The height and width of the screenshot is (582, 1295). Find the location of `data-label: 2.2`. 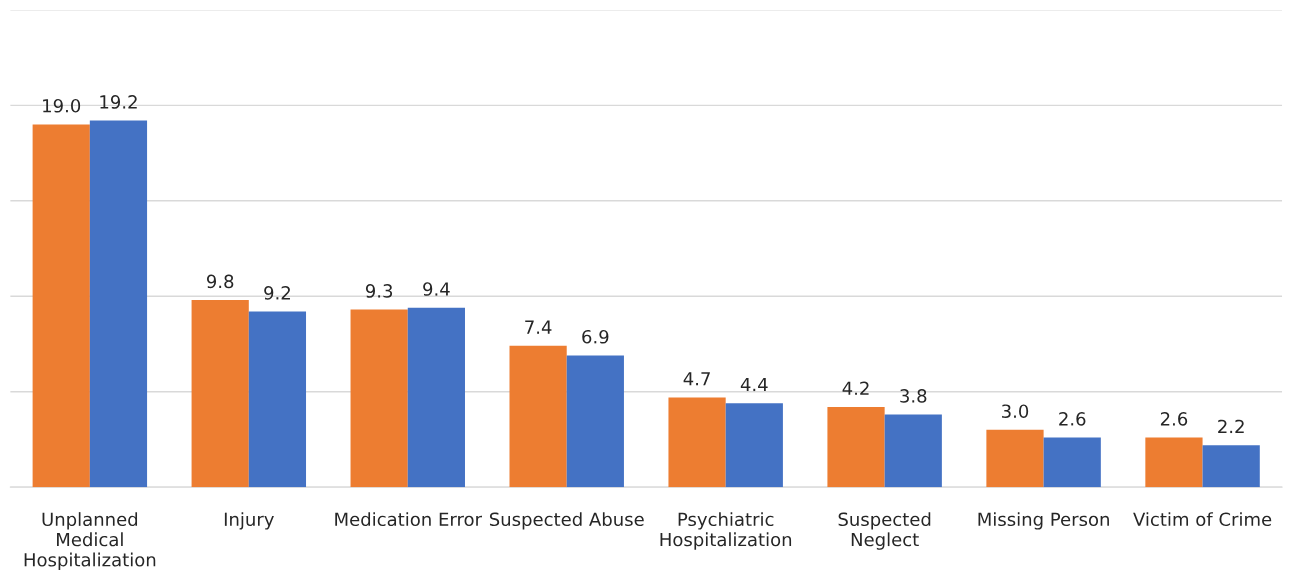

data-label: 2.2 is located at coordinates (1231, 426).